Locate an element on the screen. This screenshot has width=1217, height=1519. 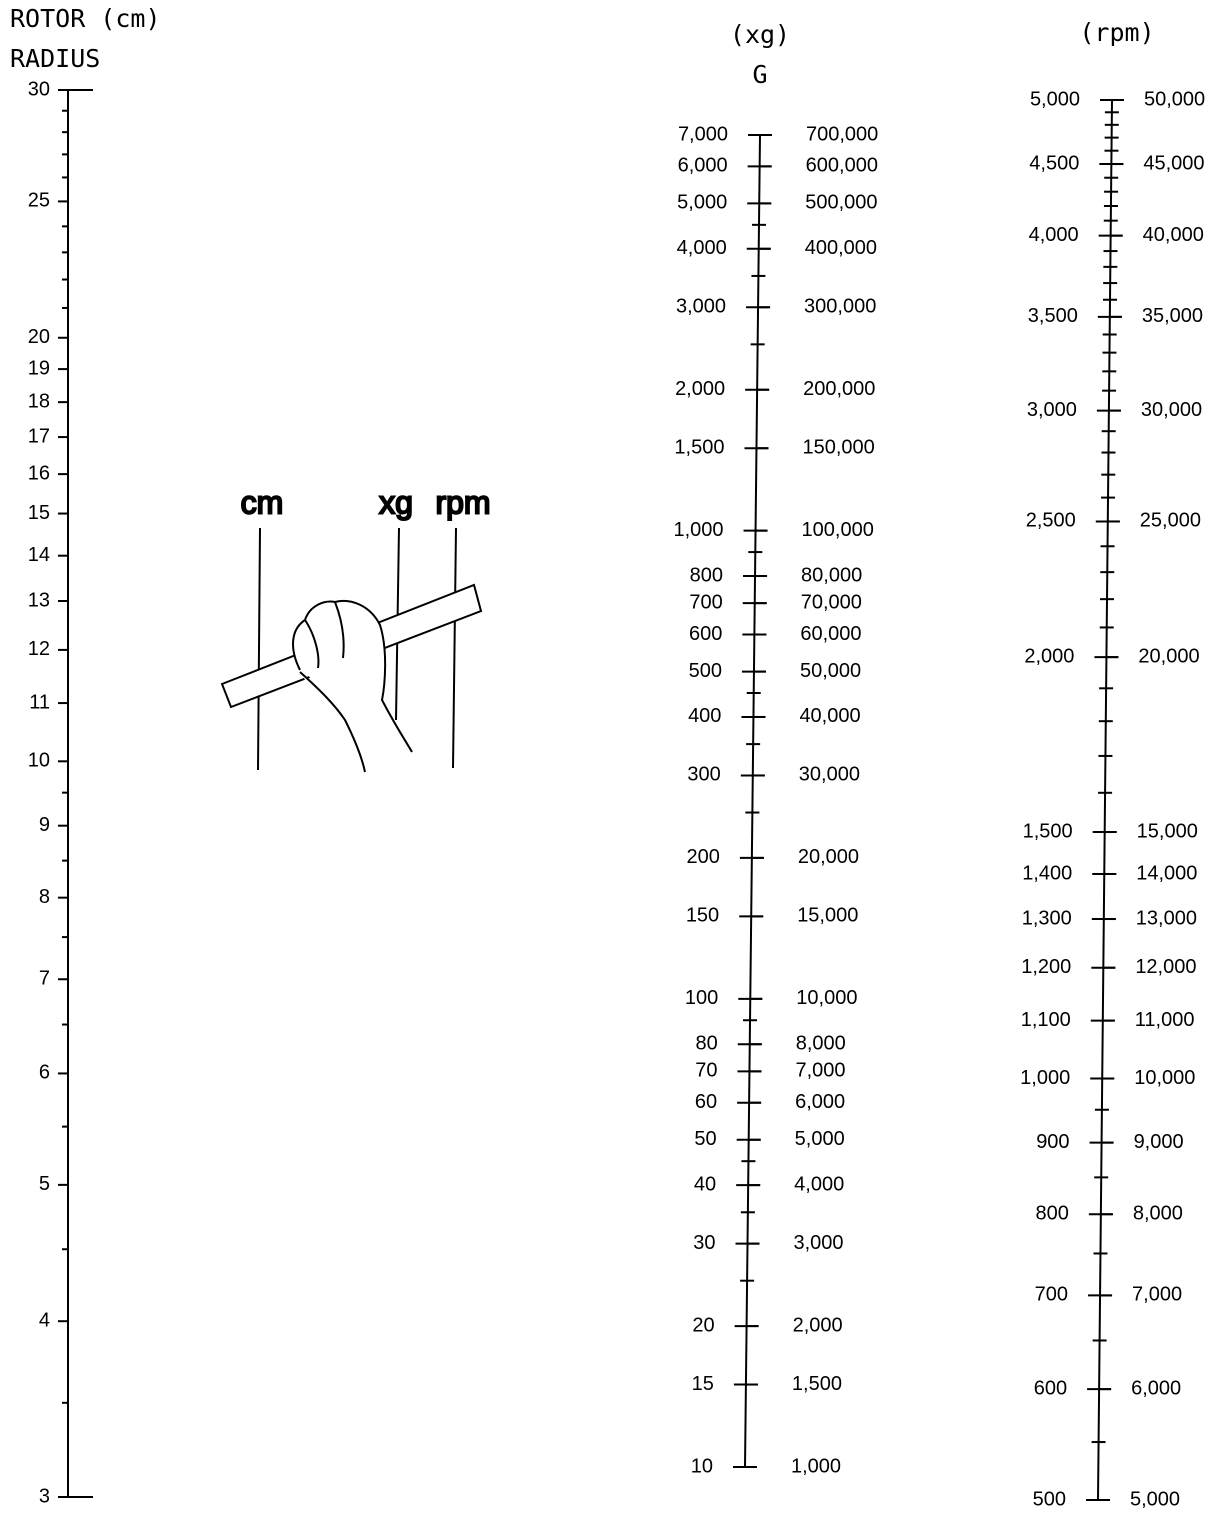
illustration-label: cm is located at coordinates (262, 502).